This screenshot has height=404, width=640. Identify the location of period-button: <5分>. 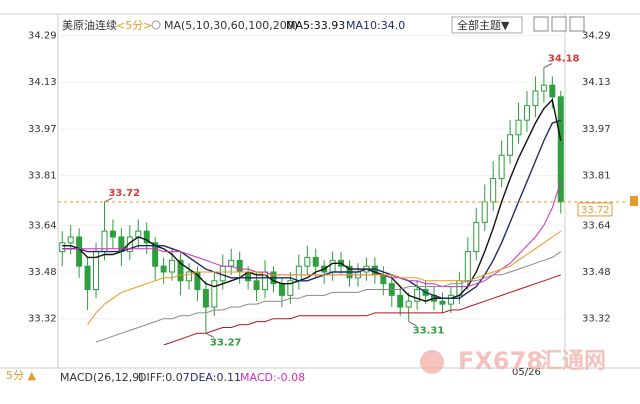
(134, 25).